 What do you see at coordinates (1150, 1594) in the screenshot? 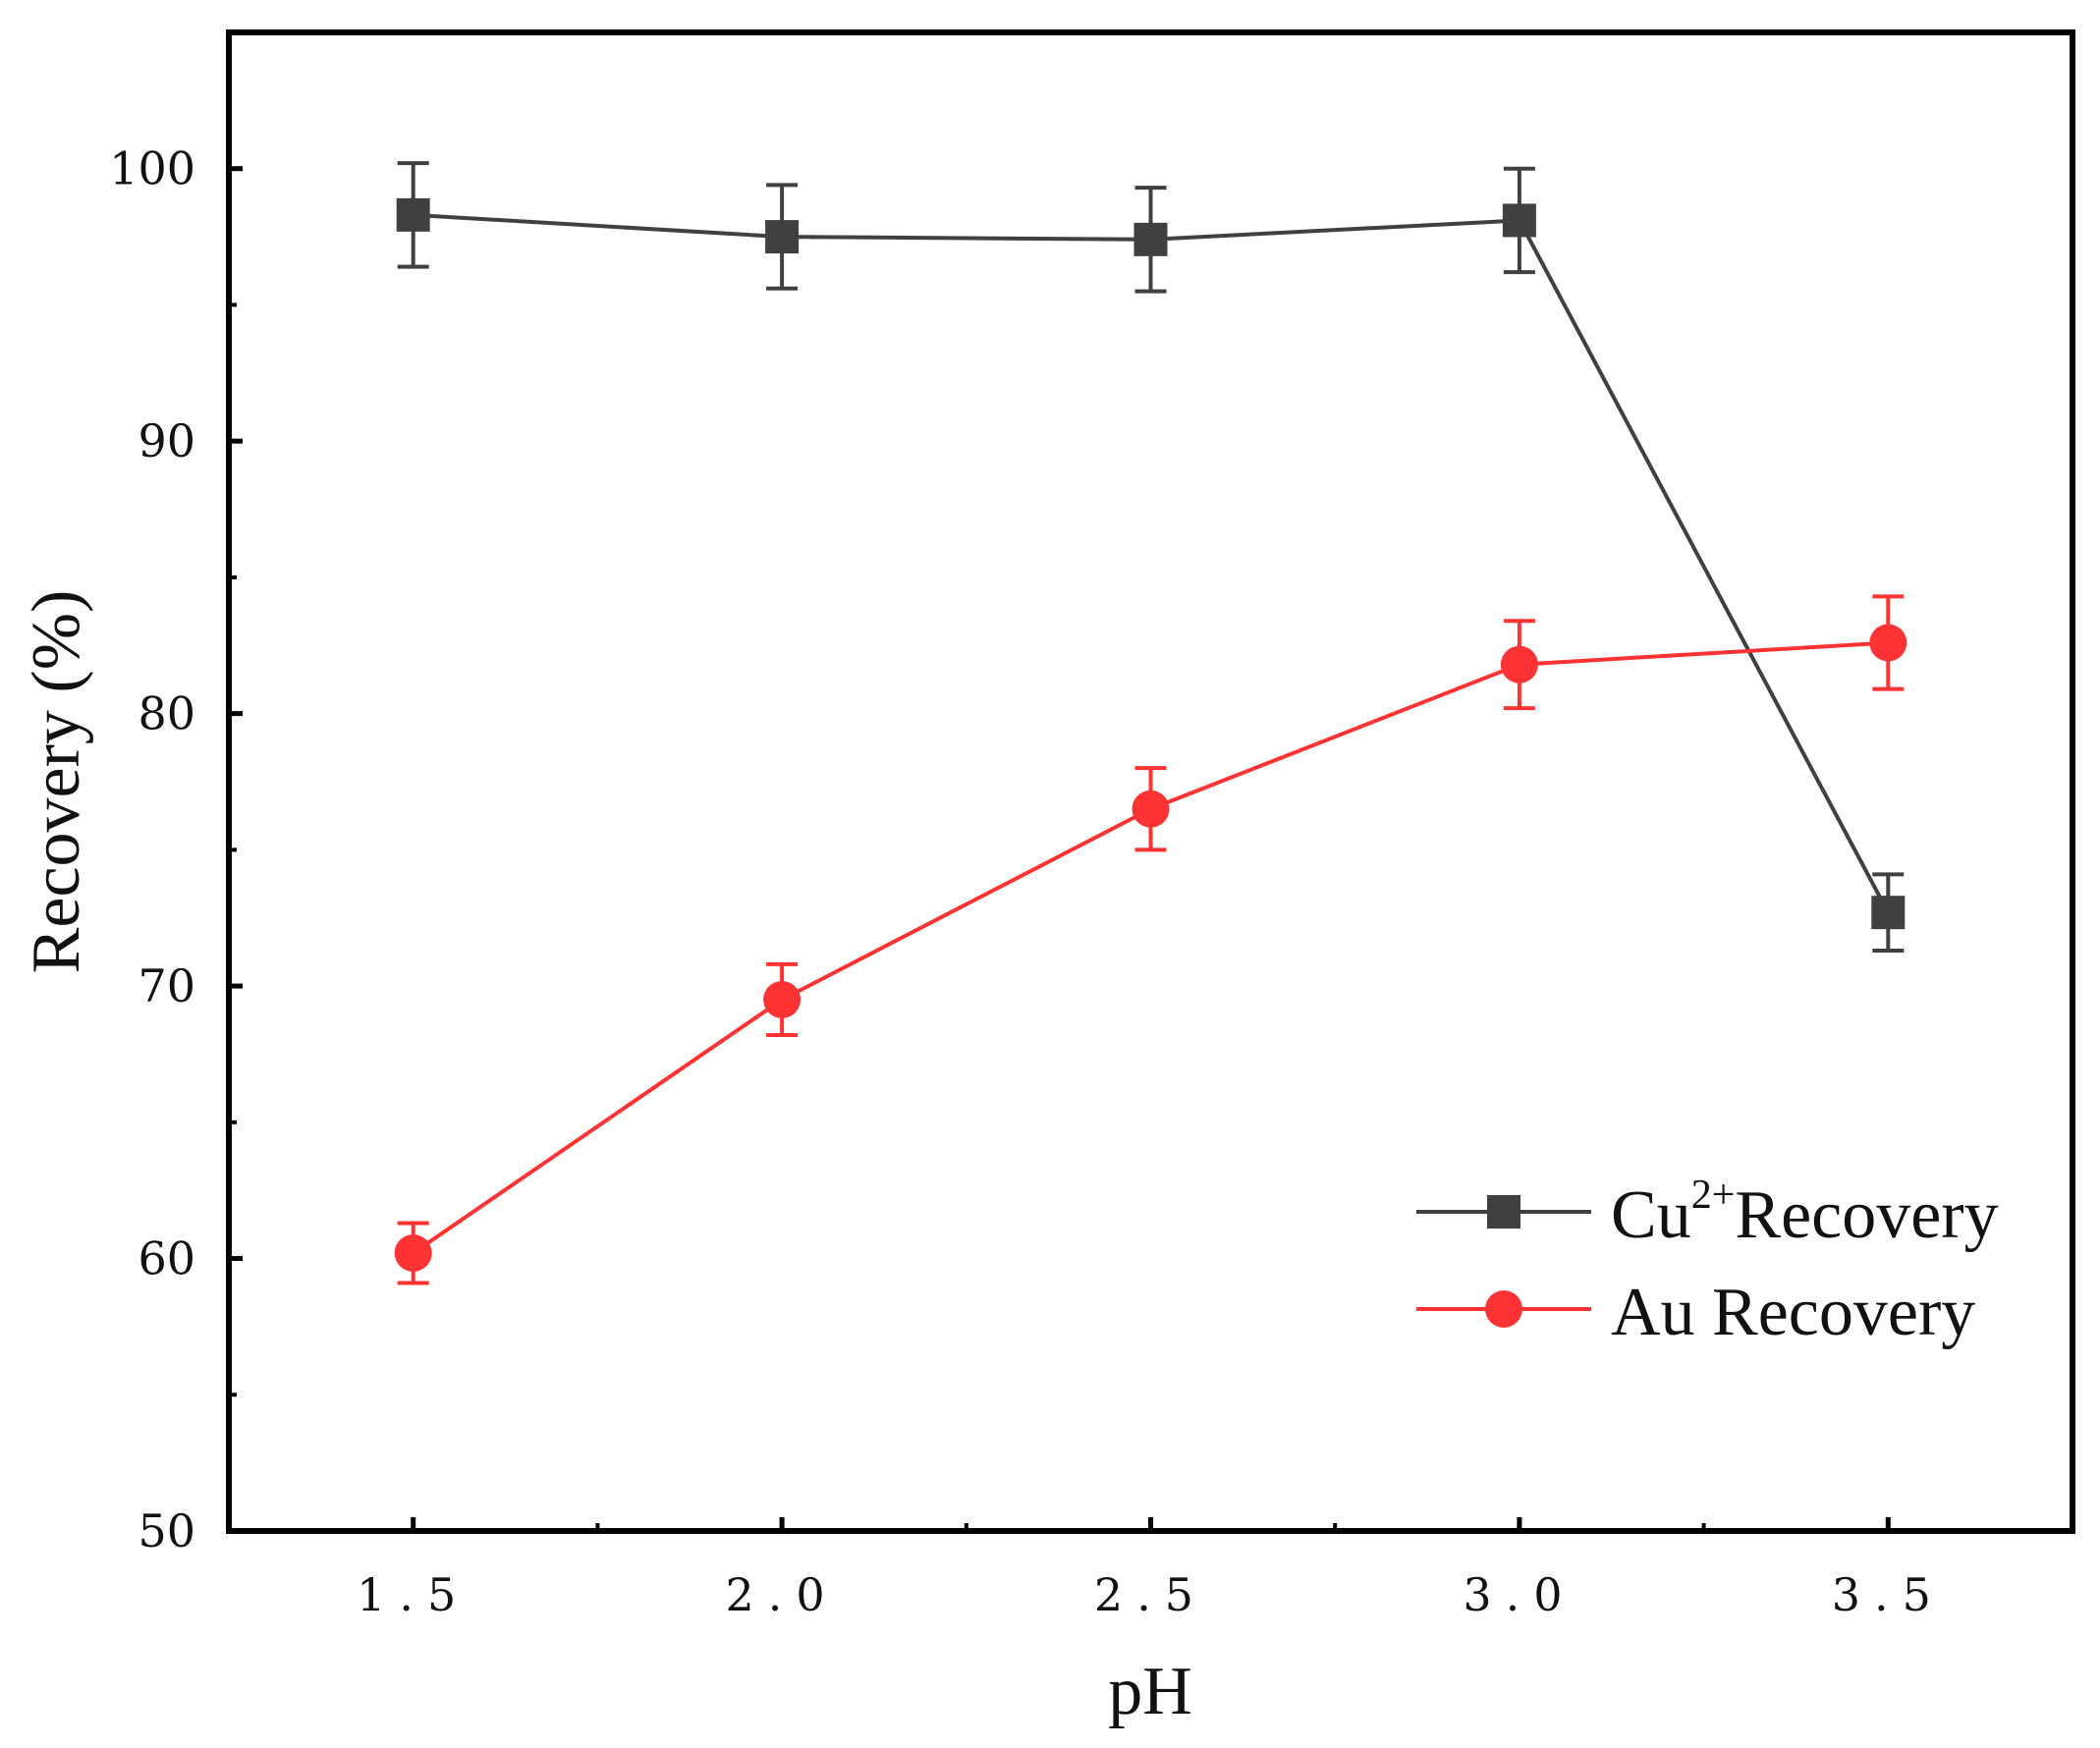
I see `x-tick-label-2.5: 2.5` at bounding box center [1150, 1594].